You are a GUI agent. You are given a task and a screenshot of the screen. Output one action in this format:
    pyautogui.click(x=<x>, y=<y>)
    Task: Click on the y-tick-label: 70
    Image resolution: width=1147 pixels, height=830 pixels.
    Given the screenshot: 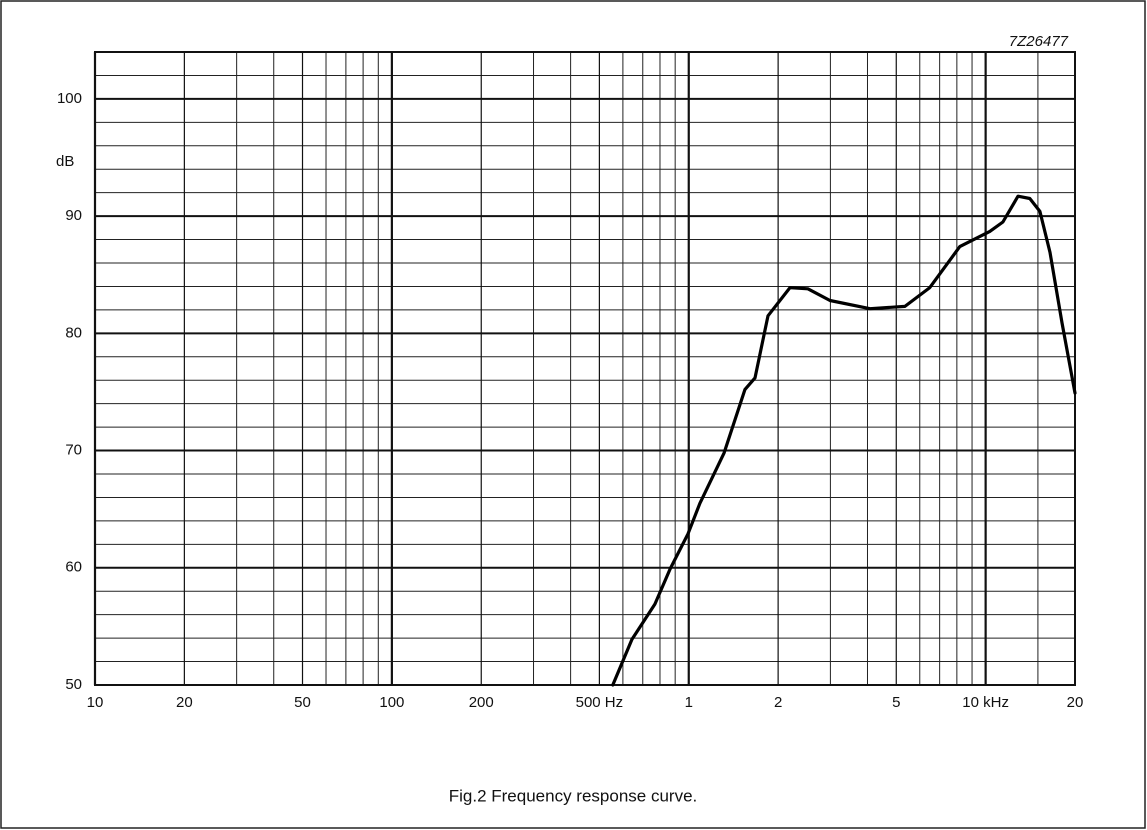 What is the action you would take?
    pyautogui.click(x=73, y=450)
    